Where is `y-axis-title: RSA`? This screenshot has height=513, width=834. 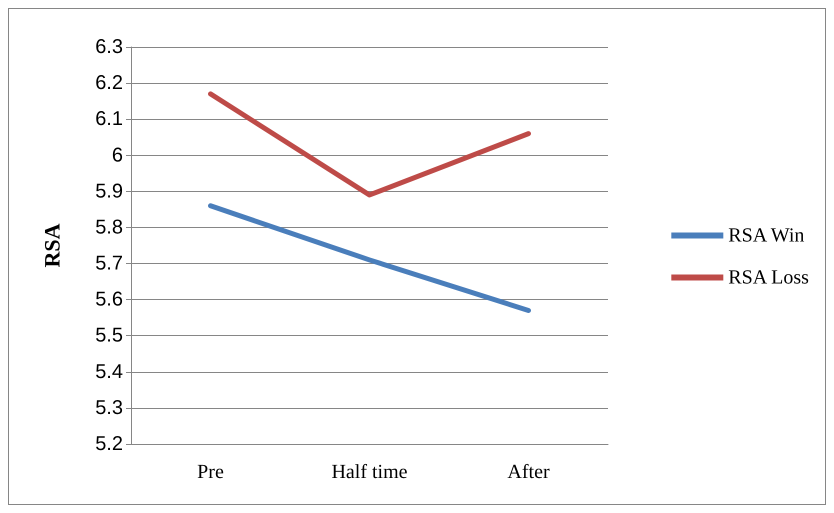 y-axis-title: RSA is located at coordinates (52, 245).